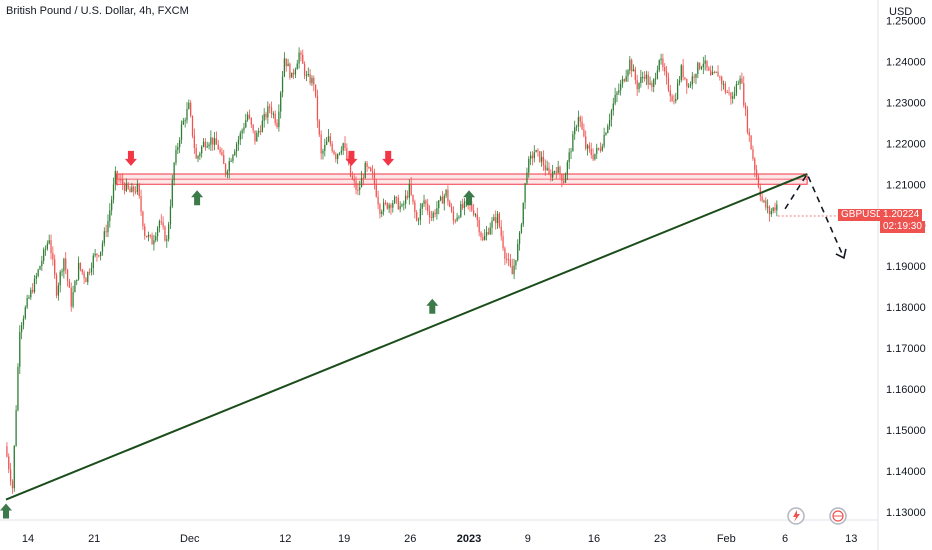  What do you see at coordinates (796, 516) in the screenshot?
I see `lightning-flag-icon` at bounding box center [796, 516].